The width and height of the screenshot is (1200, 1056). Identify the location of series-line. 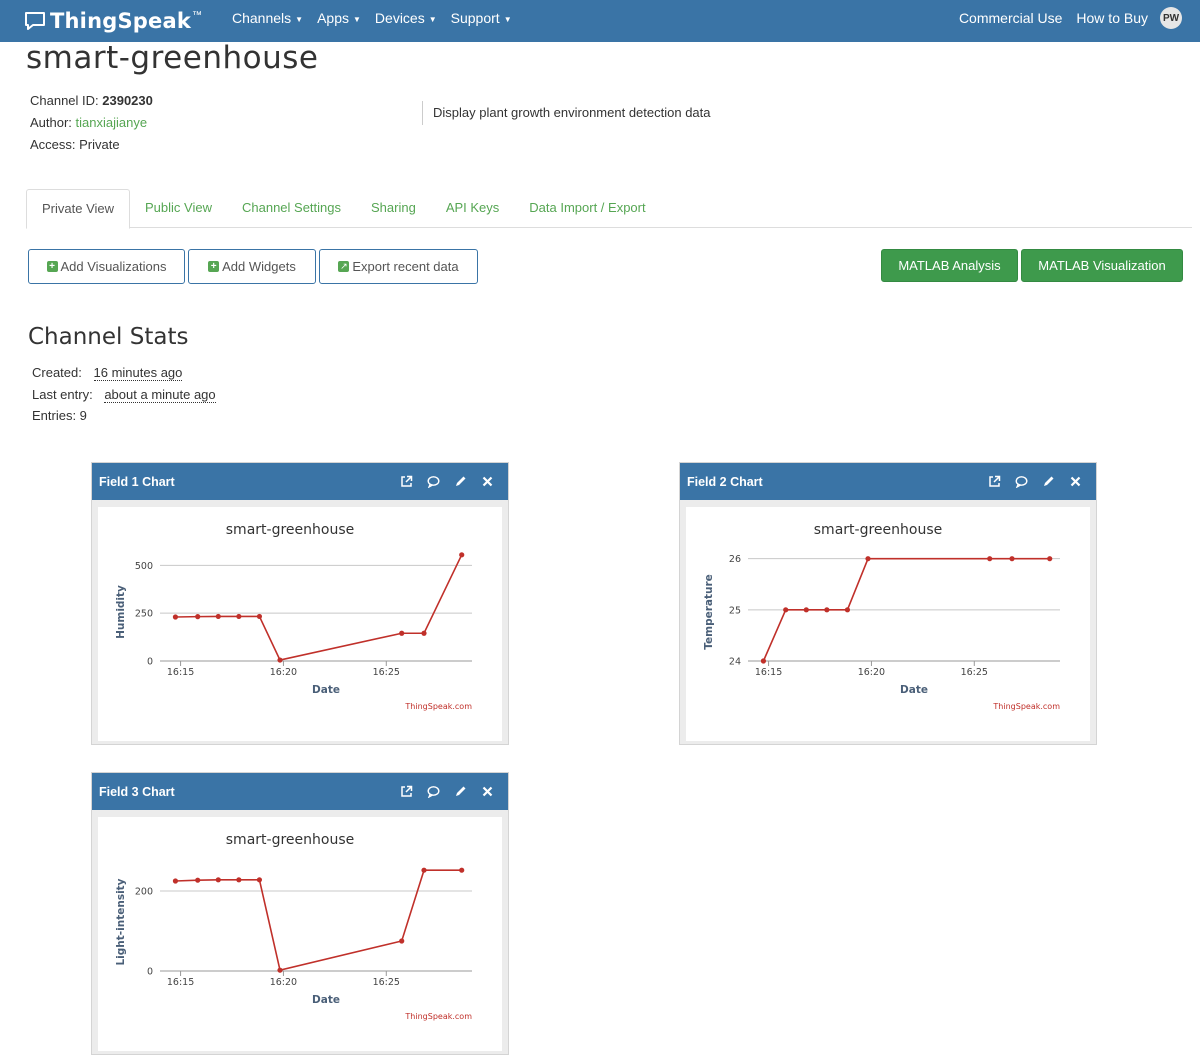
(319, 607).